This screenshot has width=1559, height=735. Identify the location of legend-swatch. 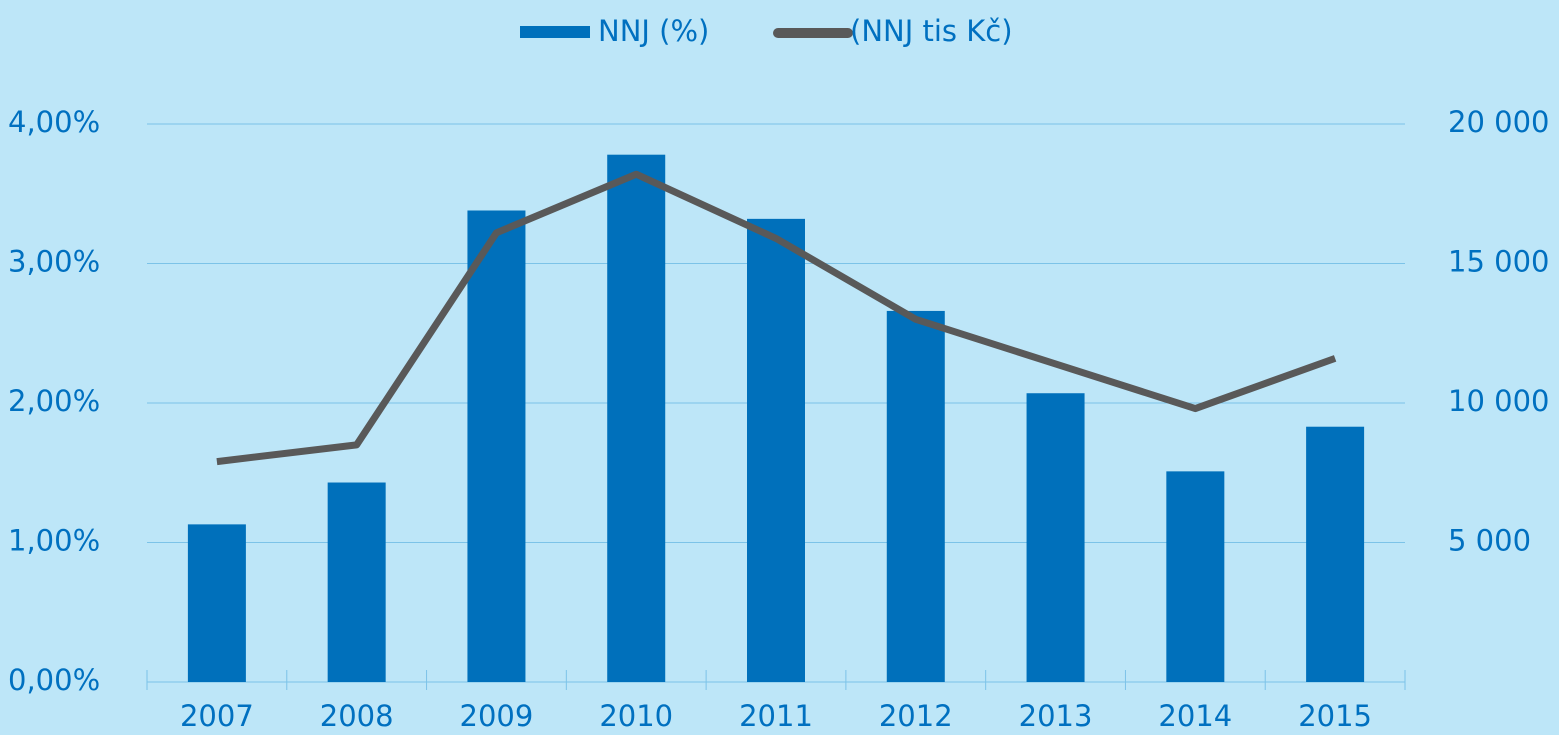
(555, 32).